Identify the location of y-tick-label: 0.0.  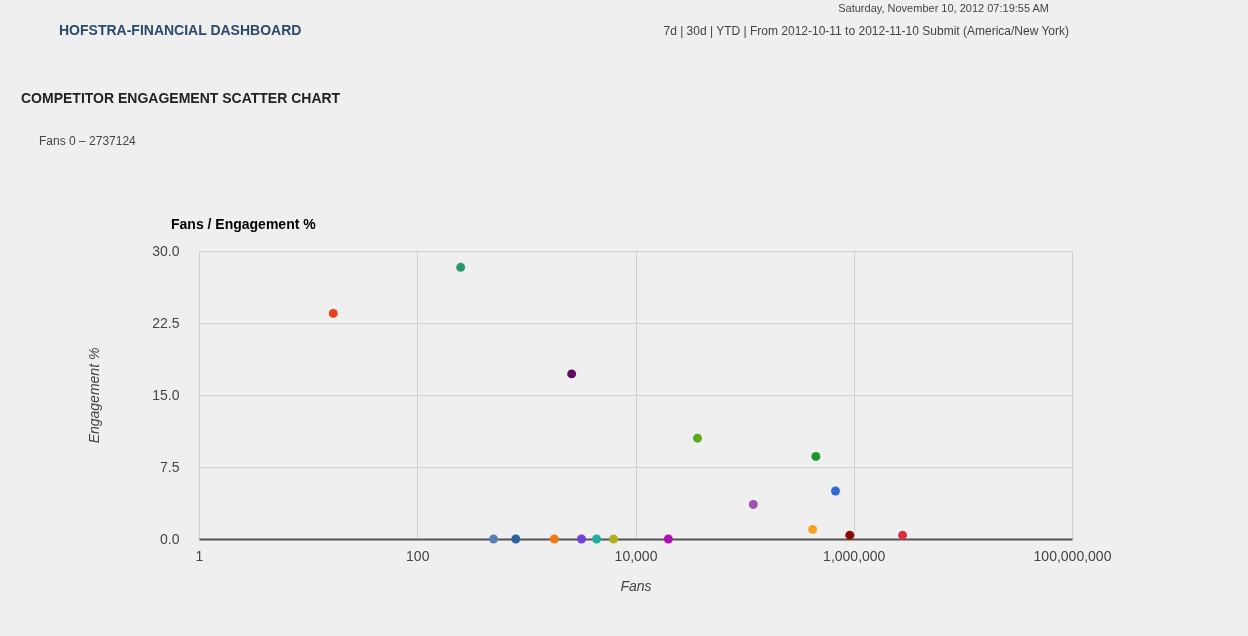
(170, 538).